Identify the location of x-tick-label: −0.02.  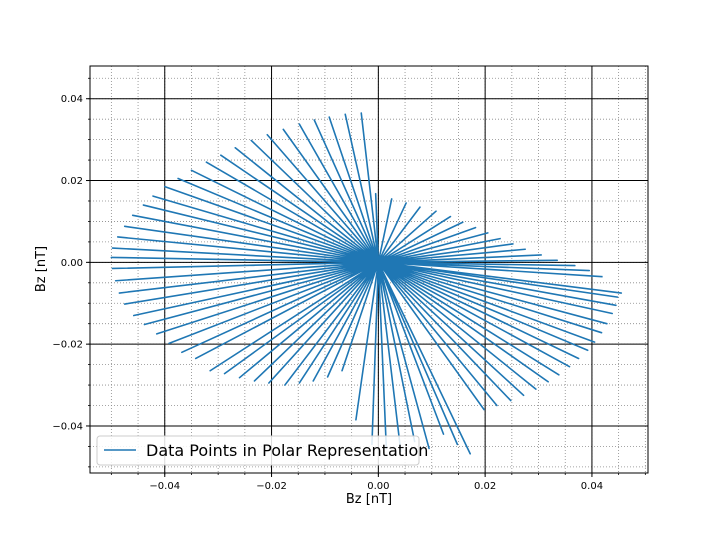
(271, 486).